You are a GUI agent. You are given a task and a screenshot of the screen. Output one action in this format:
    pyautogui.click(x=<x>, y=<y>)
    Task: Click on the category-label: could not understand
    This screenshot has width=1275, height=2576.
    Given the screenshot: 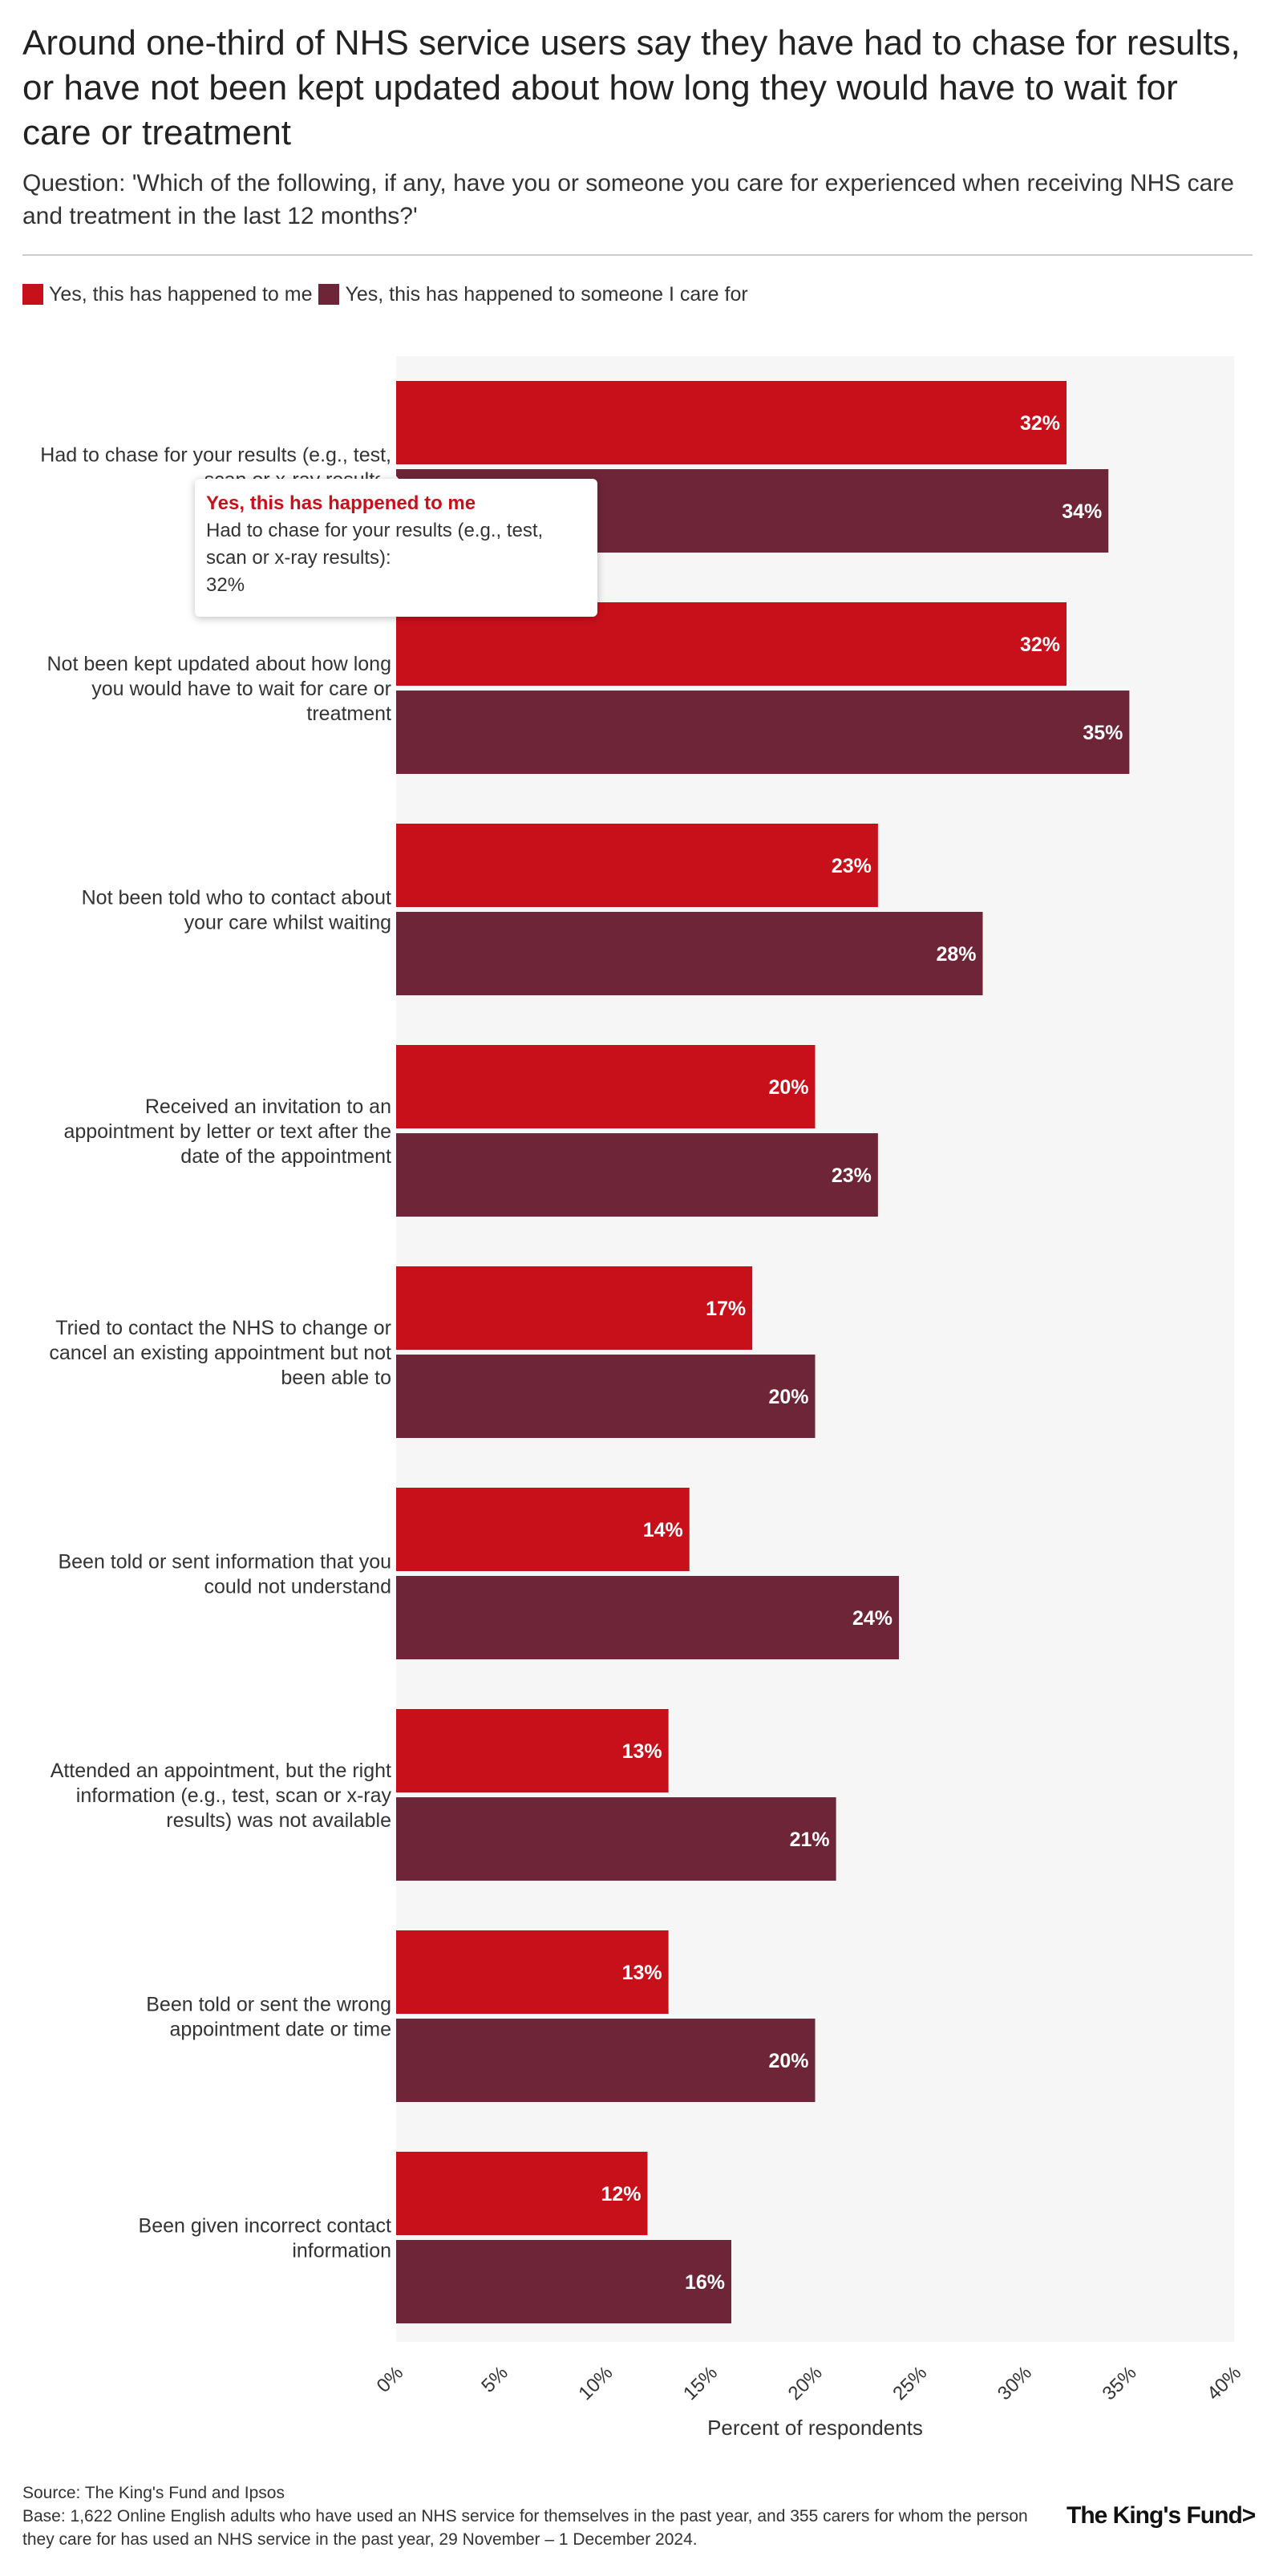 What is the action you would take?
    pyautogui.click(x=297, y=1587)
    